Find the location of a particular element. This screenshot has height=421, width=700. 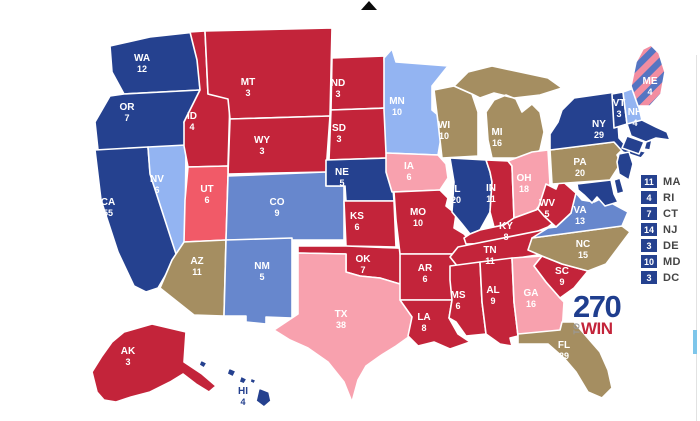

state-IL is located at coordinates (471, 196).